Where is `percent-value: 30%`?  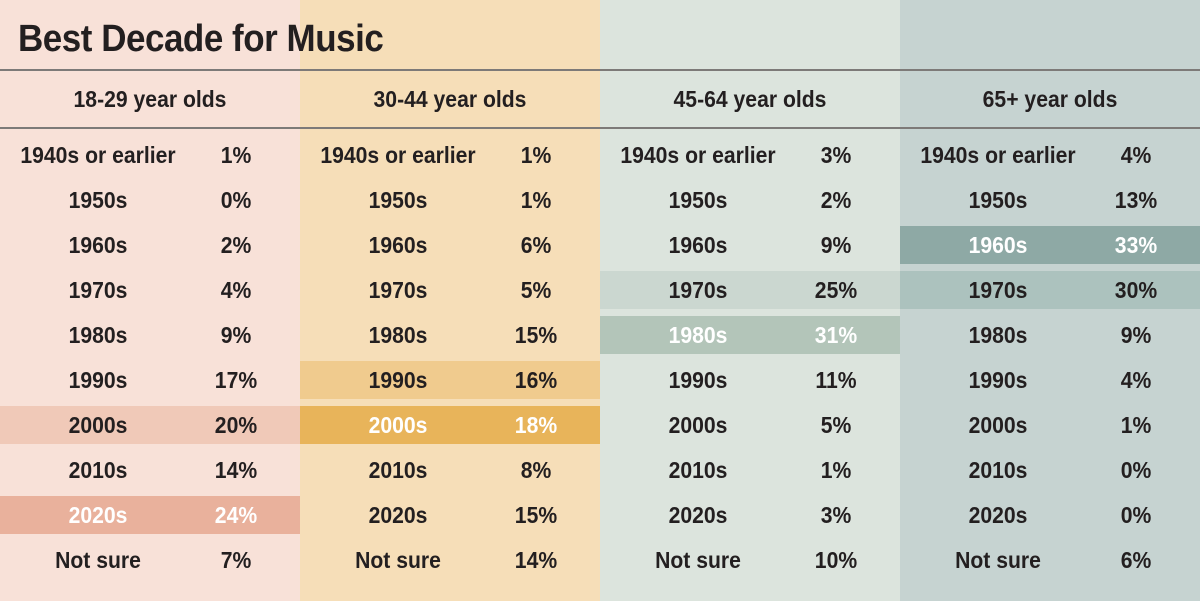 percent-value: 30% is located at coordinates (1136, 290).